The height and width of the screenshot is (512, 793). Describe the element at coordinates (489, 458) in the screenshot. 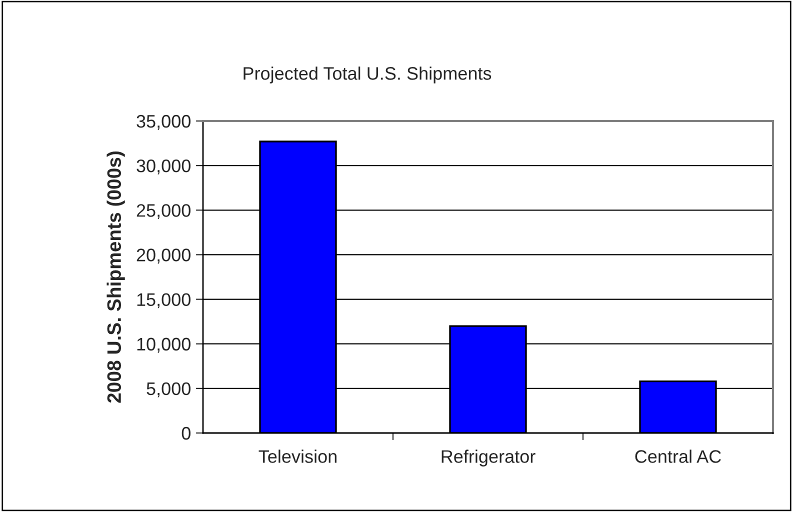

I see `x-tick-label: Refrigerator` at that location.